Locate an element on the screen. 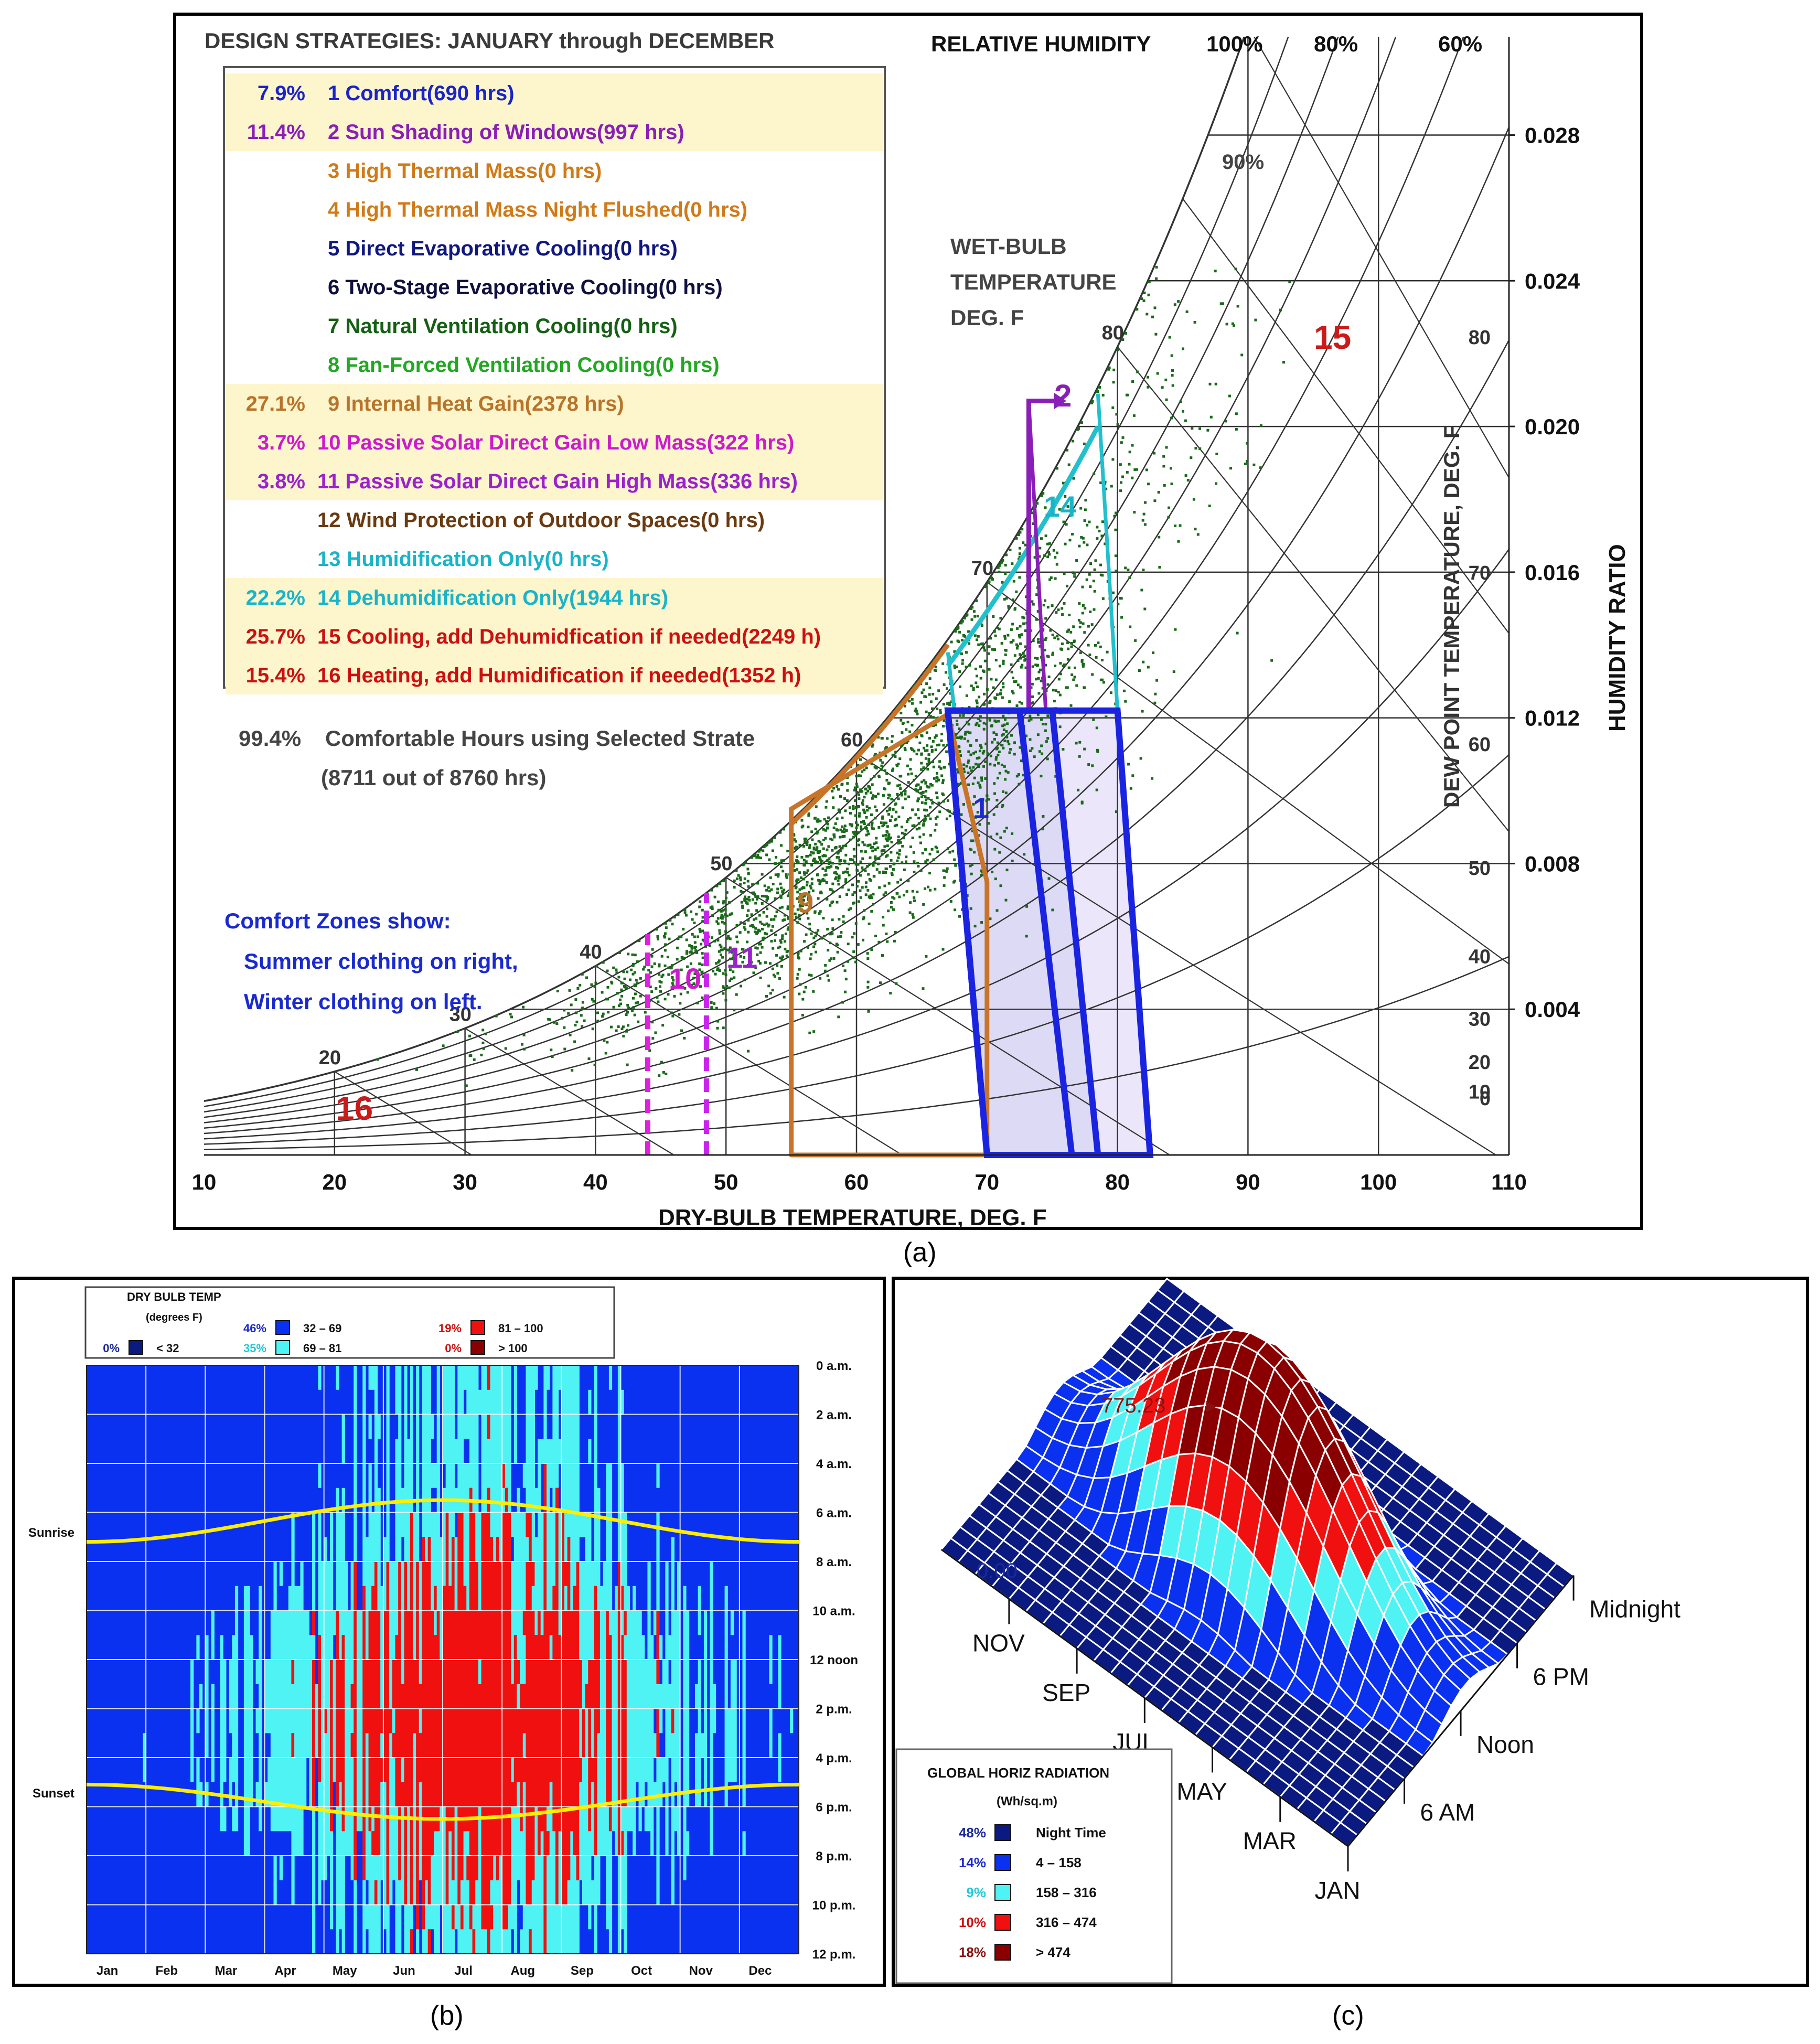 The image size is (1820, 2044). wetbulb-line is located at coordinates (1346, 416).